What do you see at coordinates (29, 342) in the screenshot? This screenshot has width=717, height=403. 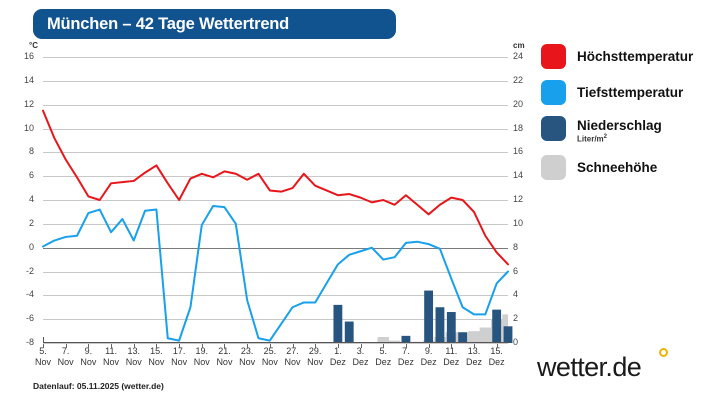 I see `y-tick-left--8: -8` at bounding box center [29, 342].